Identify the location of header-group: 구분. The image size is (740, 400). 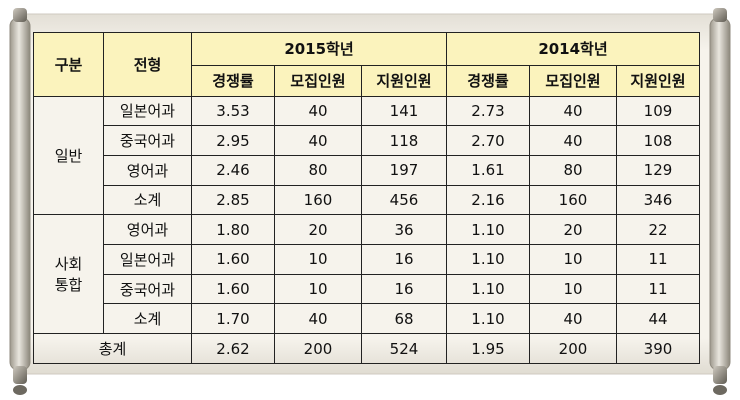
(68, 64).